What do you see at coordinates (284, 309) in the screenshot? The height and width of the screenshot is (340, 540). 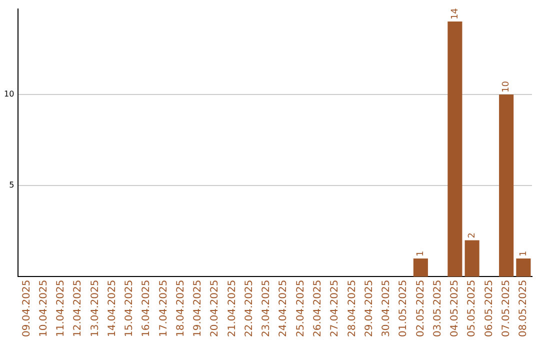 I see `x-tick-label: 24.04.2025` at bounding box center [284, 309].